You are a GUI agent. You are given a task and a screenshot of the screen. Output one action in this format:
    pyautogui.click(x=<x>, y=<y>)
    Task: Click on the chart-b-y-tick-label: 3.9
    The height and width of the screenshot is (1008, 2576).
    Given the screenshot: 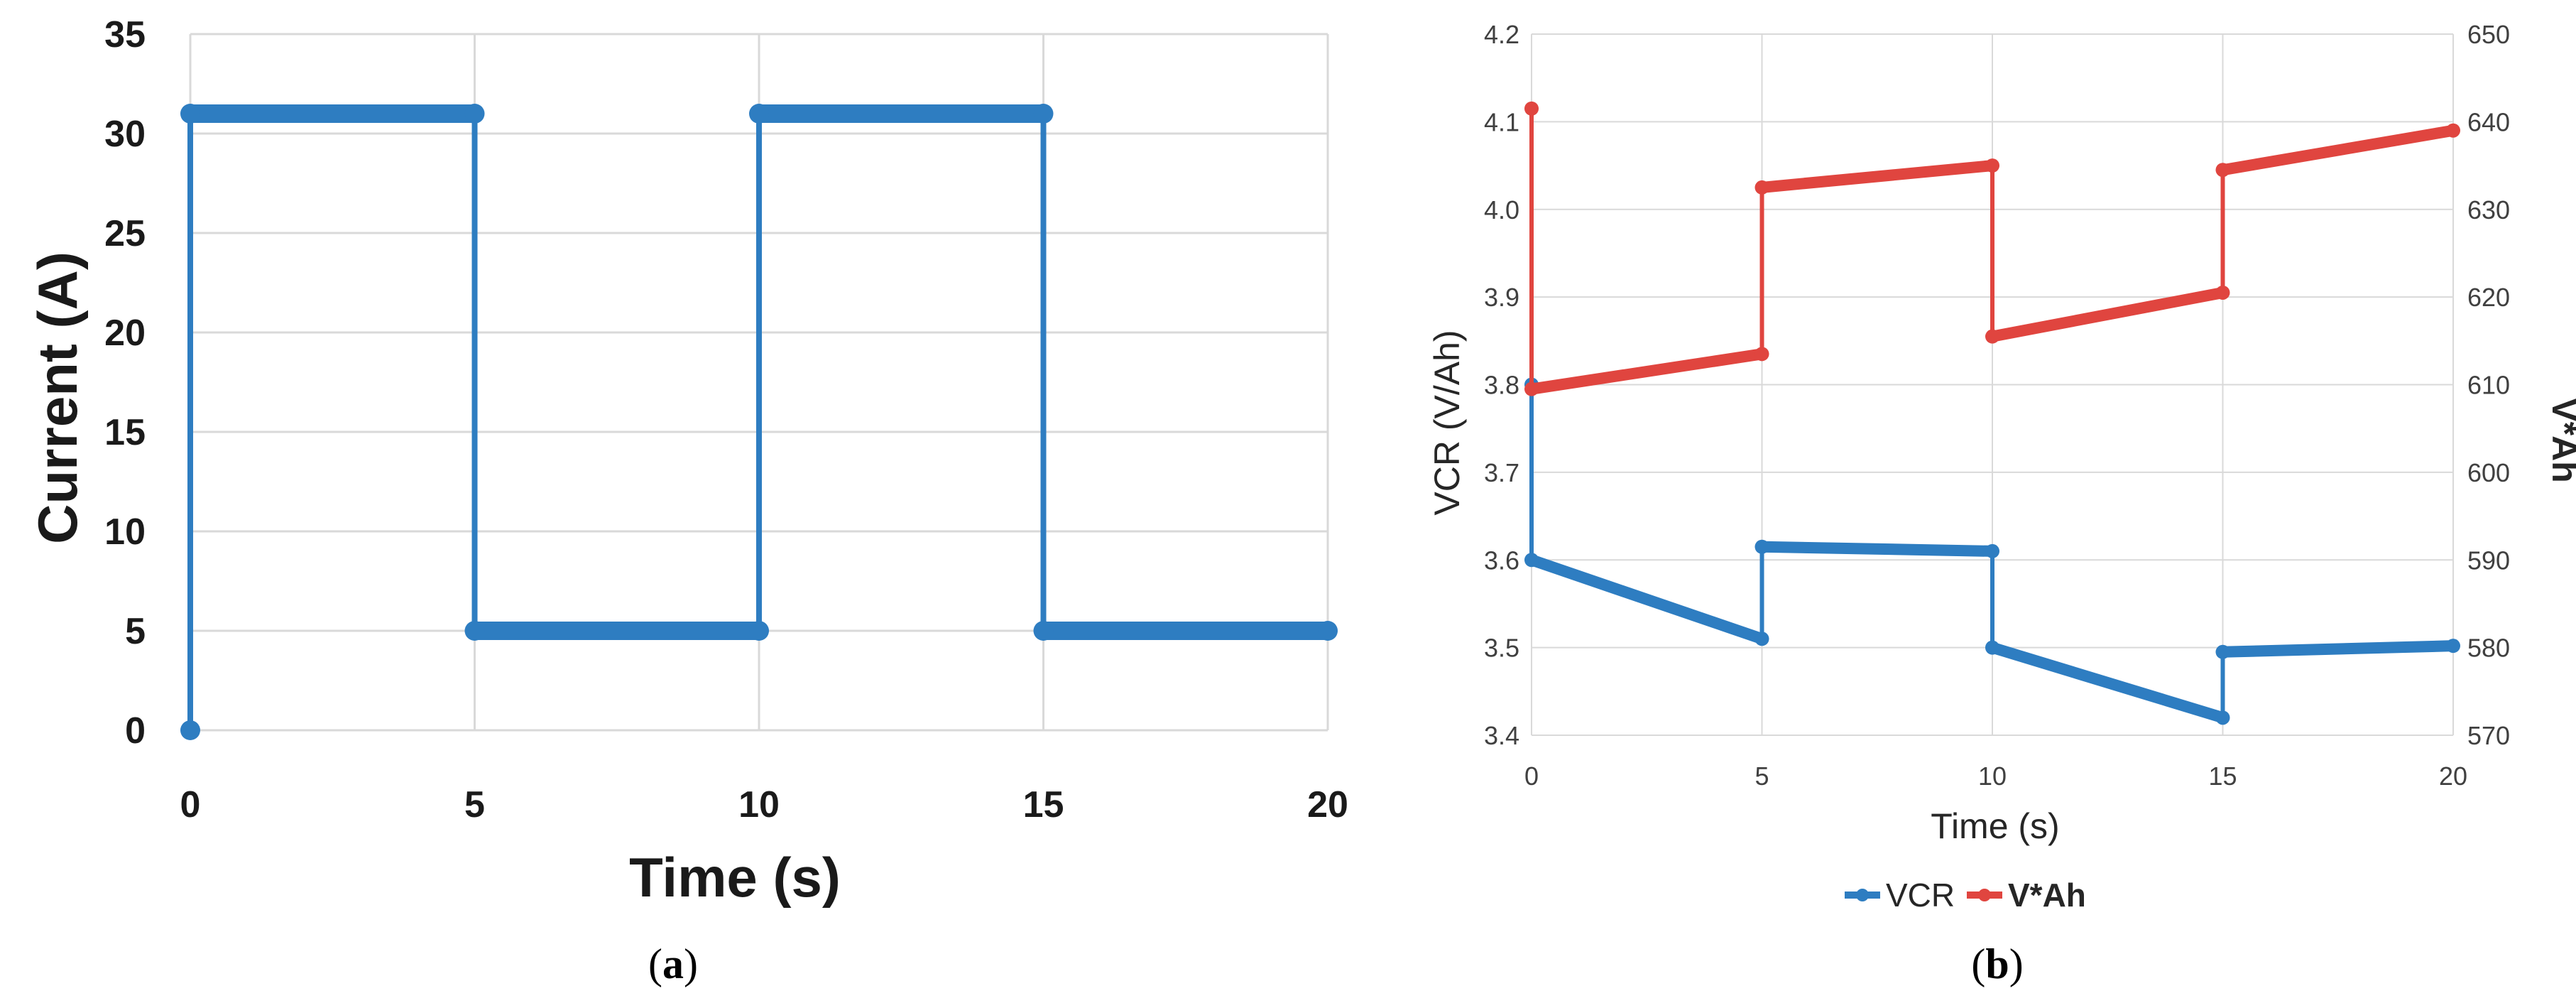 What is the action you would take?
    pyautogui.click(x=1501, y=298)
    